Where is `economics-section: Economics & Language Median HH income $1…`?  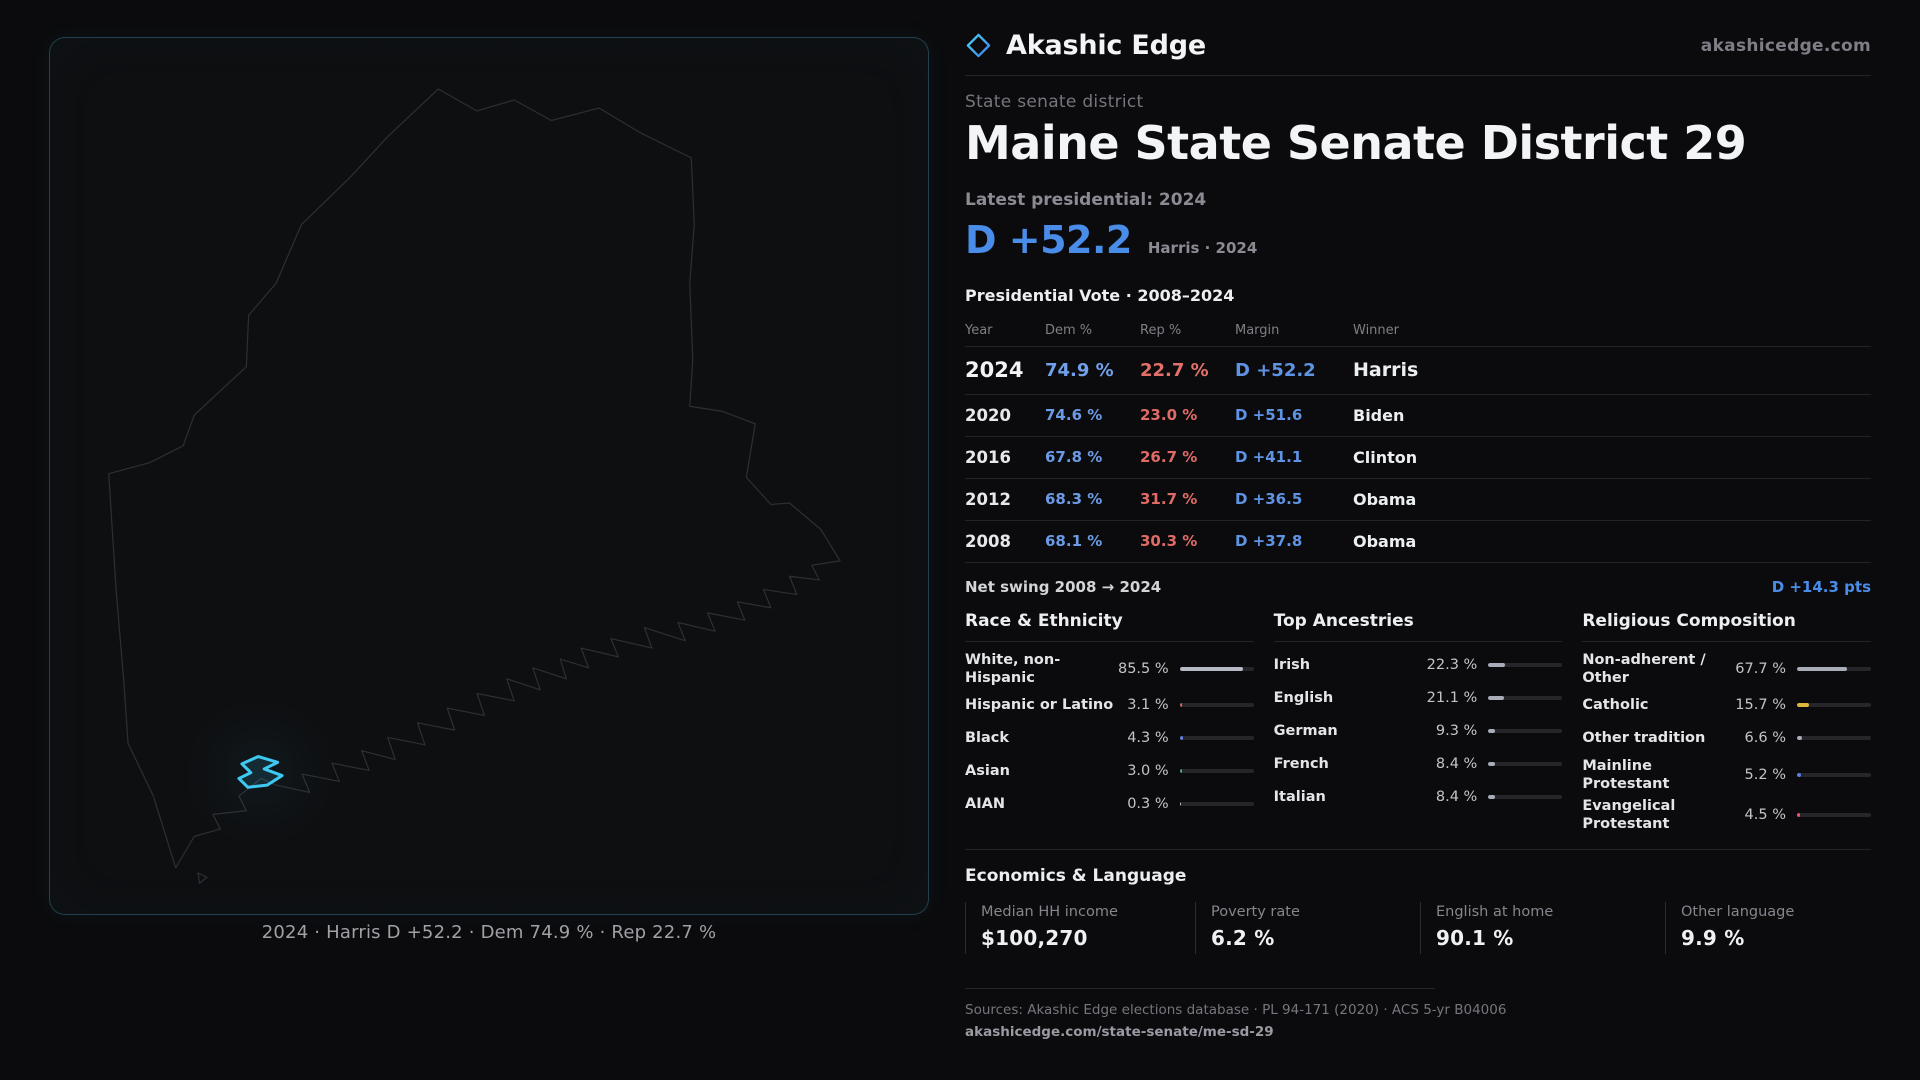
economics-section: Economics & Language Median HH income $1… is located at coordinates (1418, 902).